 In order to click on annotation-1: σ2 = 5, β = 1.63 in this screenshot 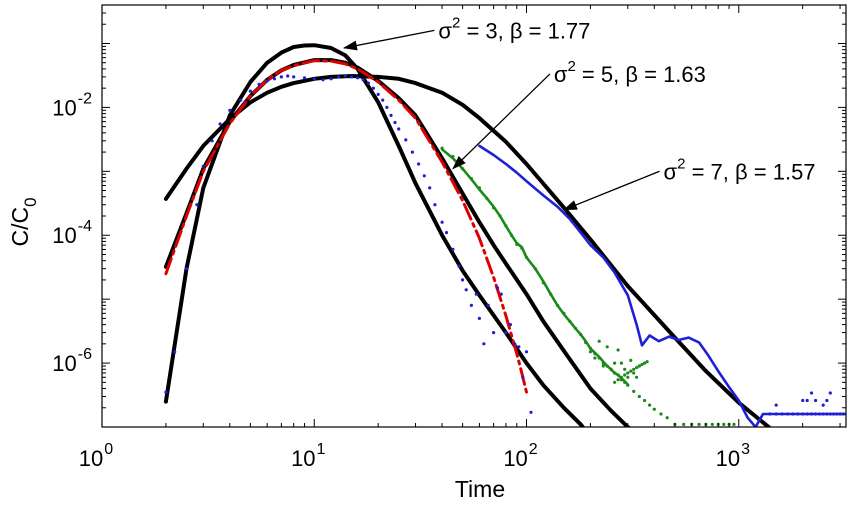, I will do `click(579, 114)`.